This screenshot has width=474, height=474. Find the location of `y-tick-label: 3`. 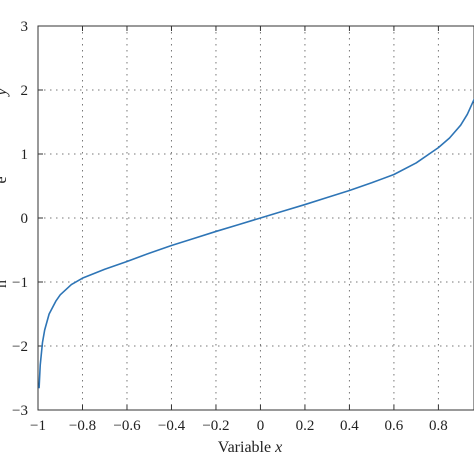

y-tick-label: 3 is located at coordinates (25, 27).